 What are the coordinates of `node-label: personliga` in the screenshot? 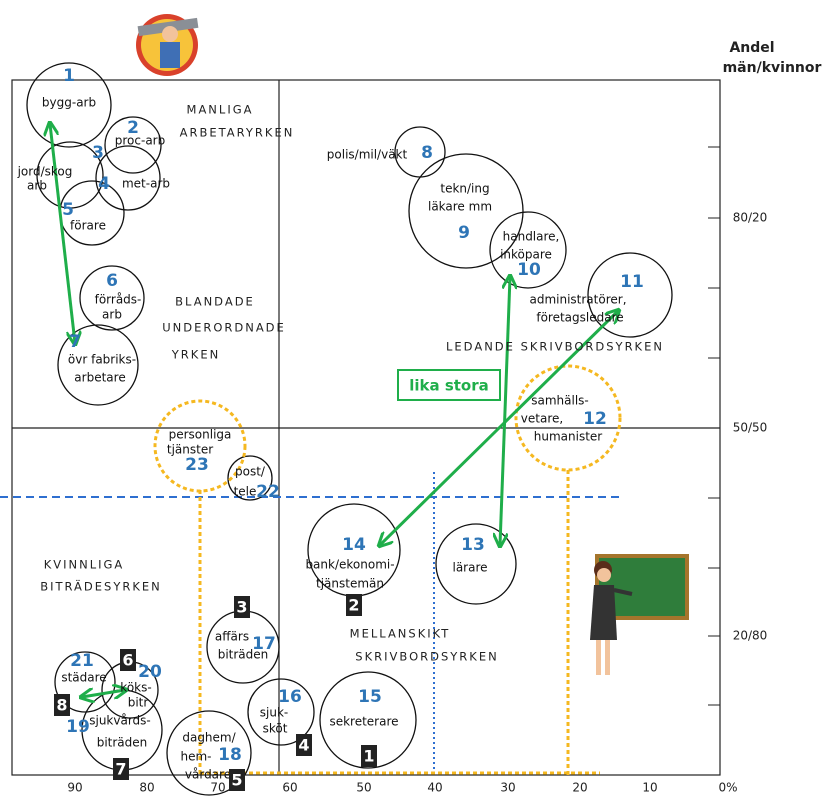 It's located at (200, 435).